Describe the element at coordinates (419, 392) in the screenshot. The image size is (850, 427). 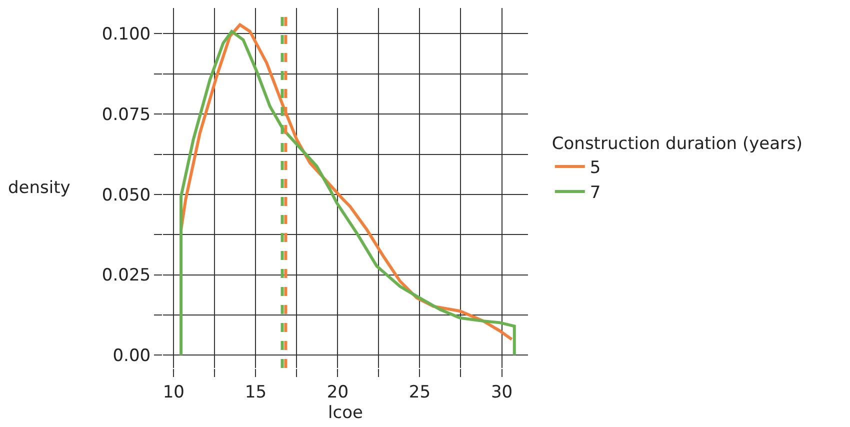
I see `x-tick-label: 25` at that location.